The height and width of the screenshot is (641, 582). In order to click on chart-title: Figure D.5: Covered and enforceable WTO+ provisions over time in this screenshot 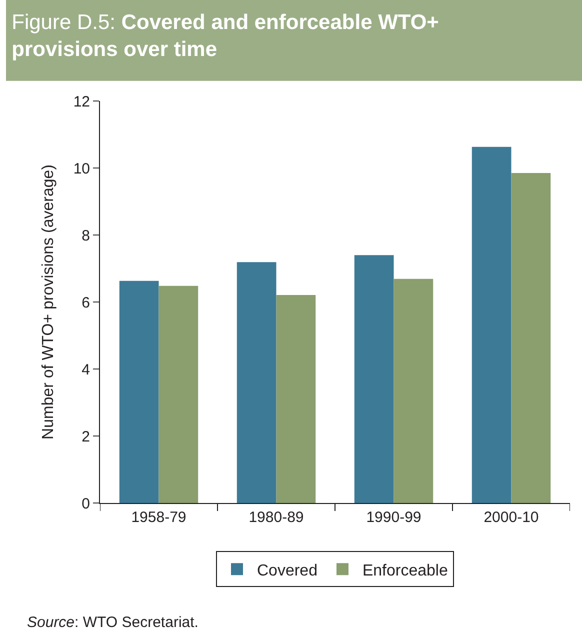, I will do `click(225, 36)`.